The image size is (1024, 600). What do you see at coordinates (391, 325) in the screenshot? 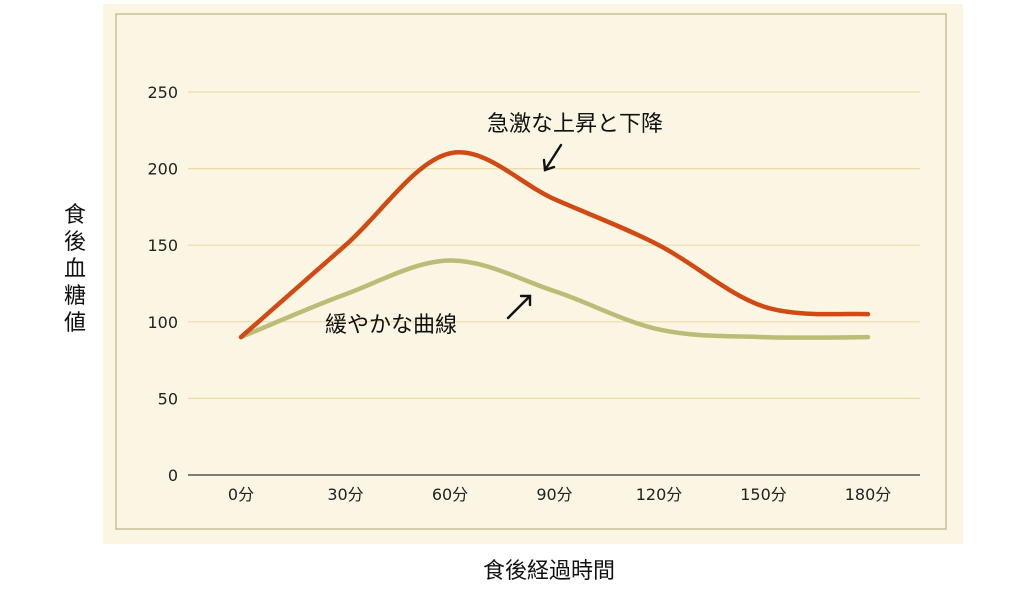
I see `annotation-gentle: 緩やかな曲線` at bounding box center [391, 325].